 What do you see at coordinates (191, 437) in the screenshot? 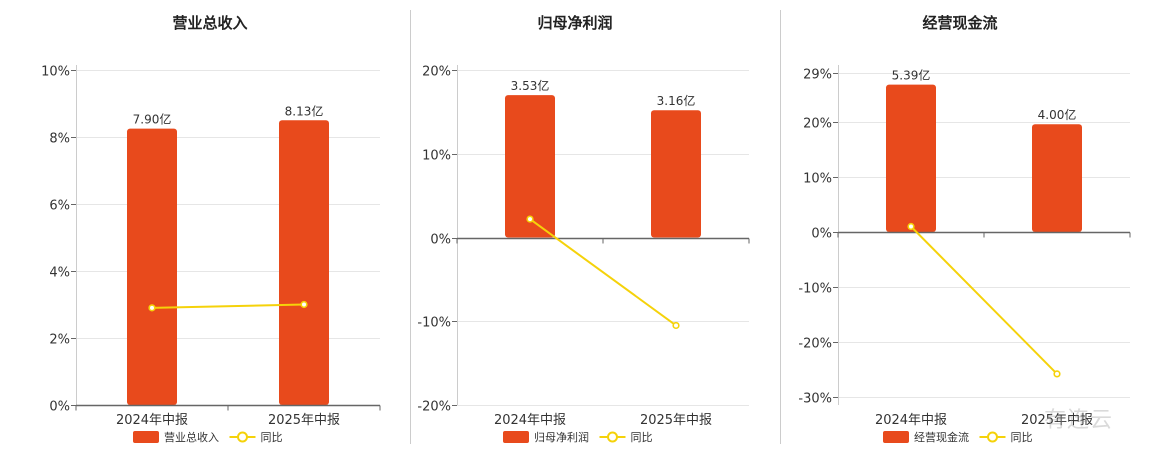
I see `legend-label: 营业总收入` at bounding box center [191, 437].